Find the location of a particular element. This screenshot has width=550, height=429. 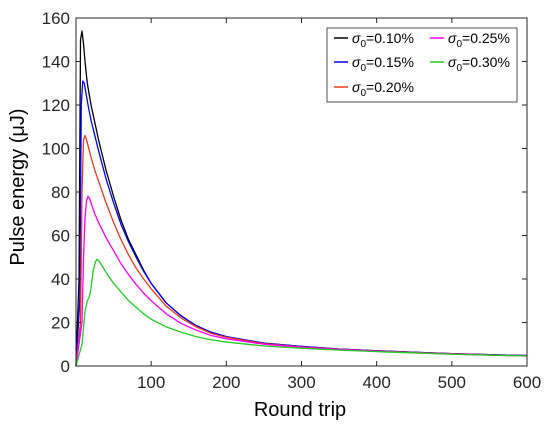

x-tick-label: 100 is located at coordinates (151, 382).